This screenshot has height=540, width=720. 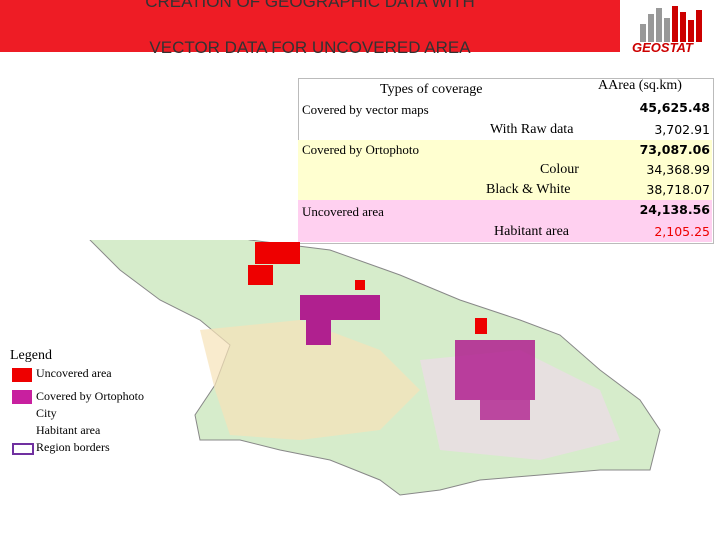 What do you see at coordinates (310, 5) in the screenshot?
I see `title-line: CREATION OF GEOGRAPHIC DATA WITH` at bounding box center [310, 5].